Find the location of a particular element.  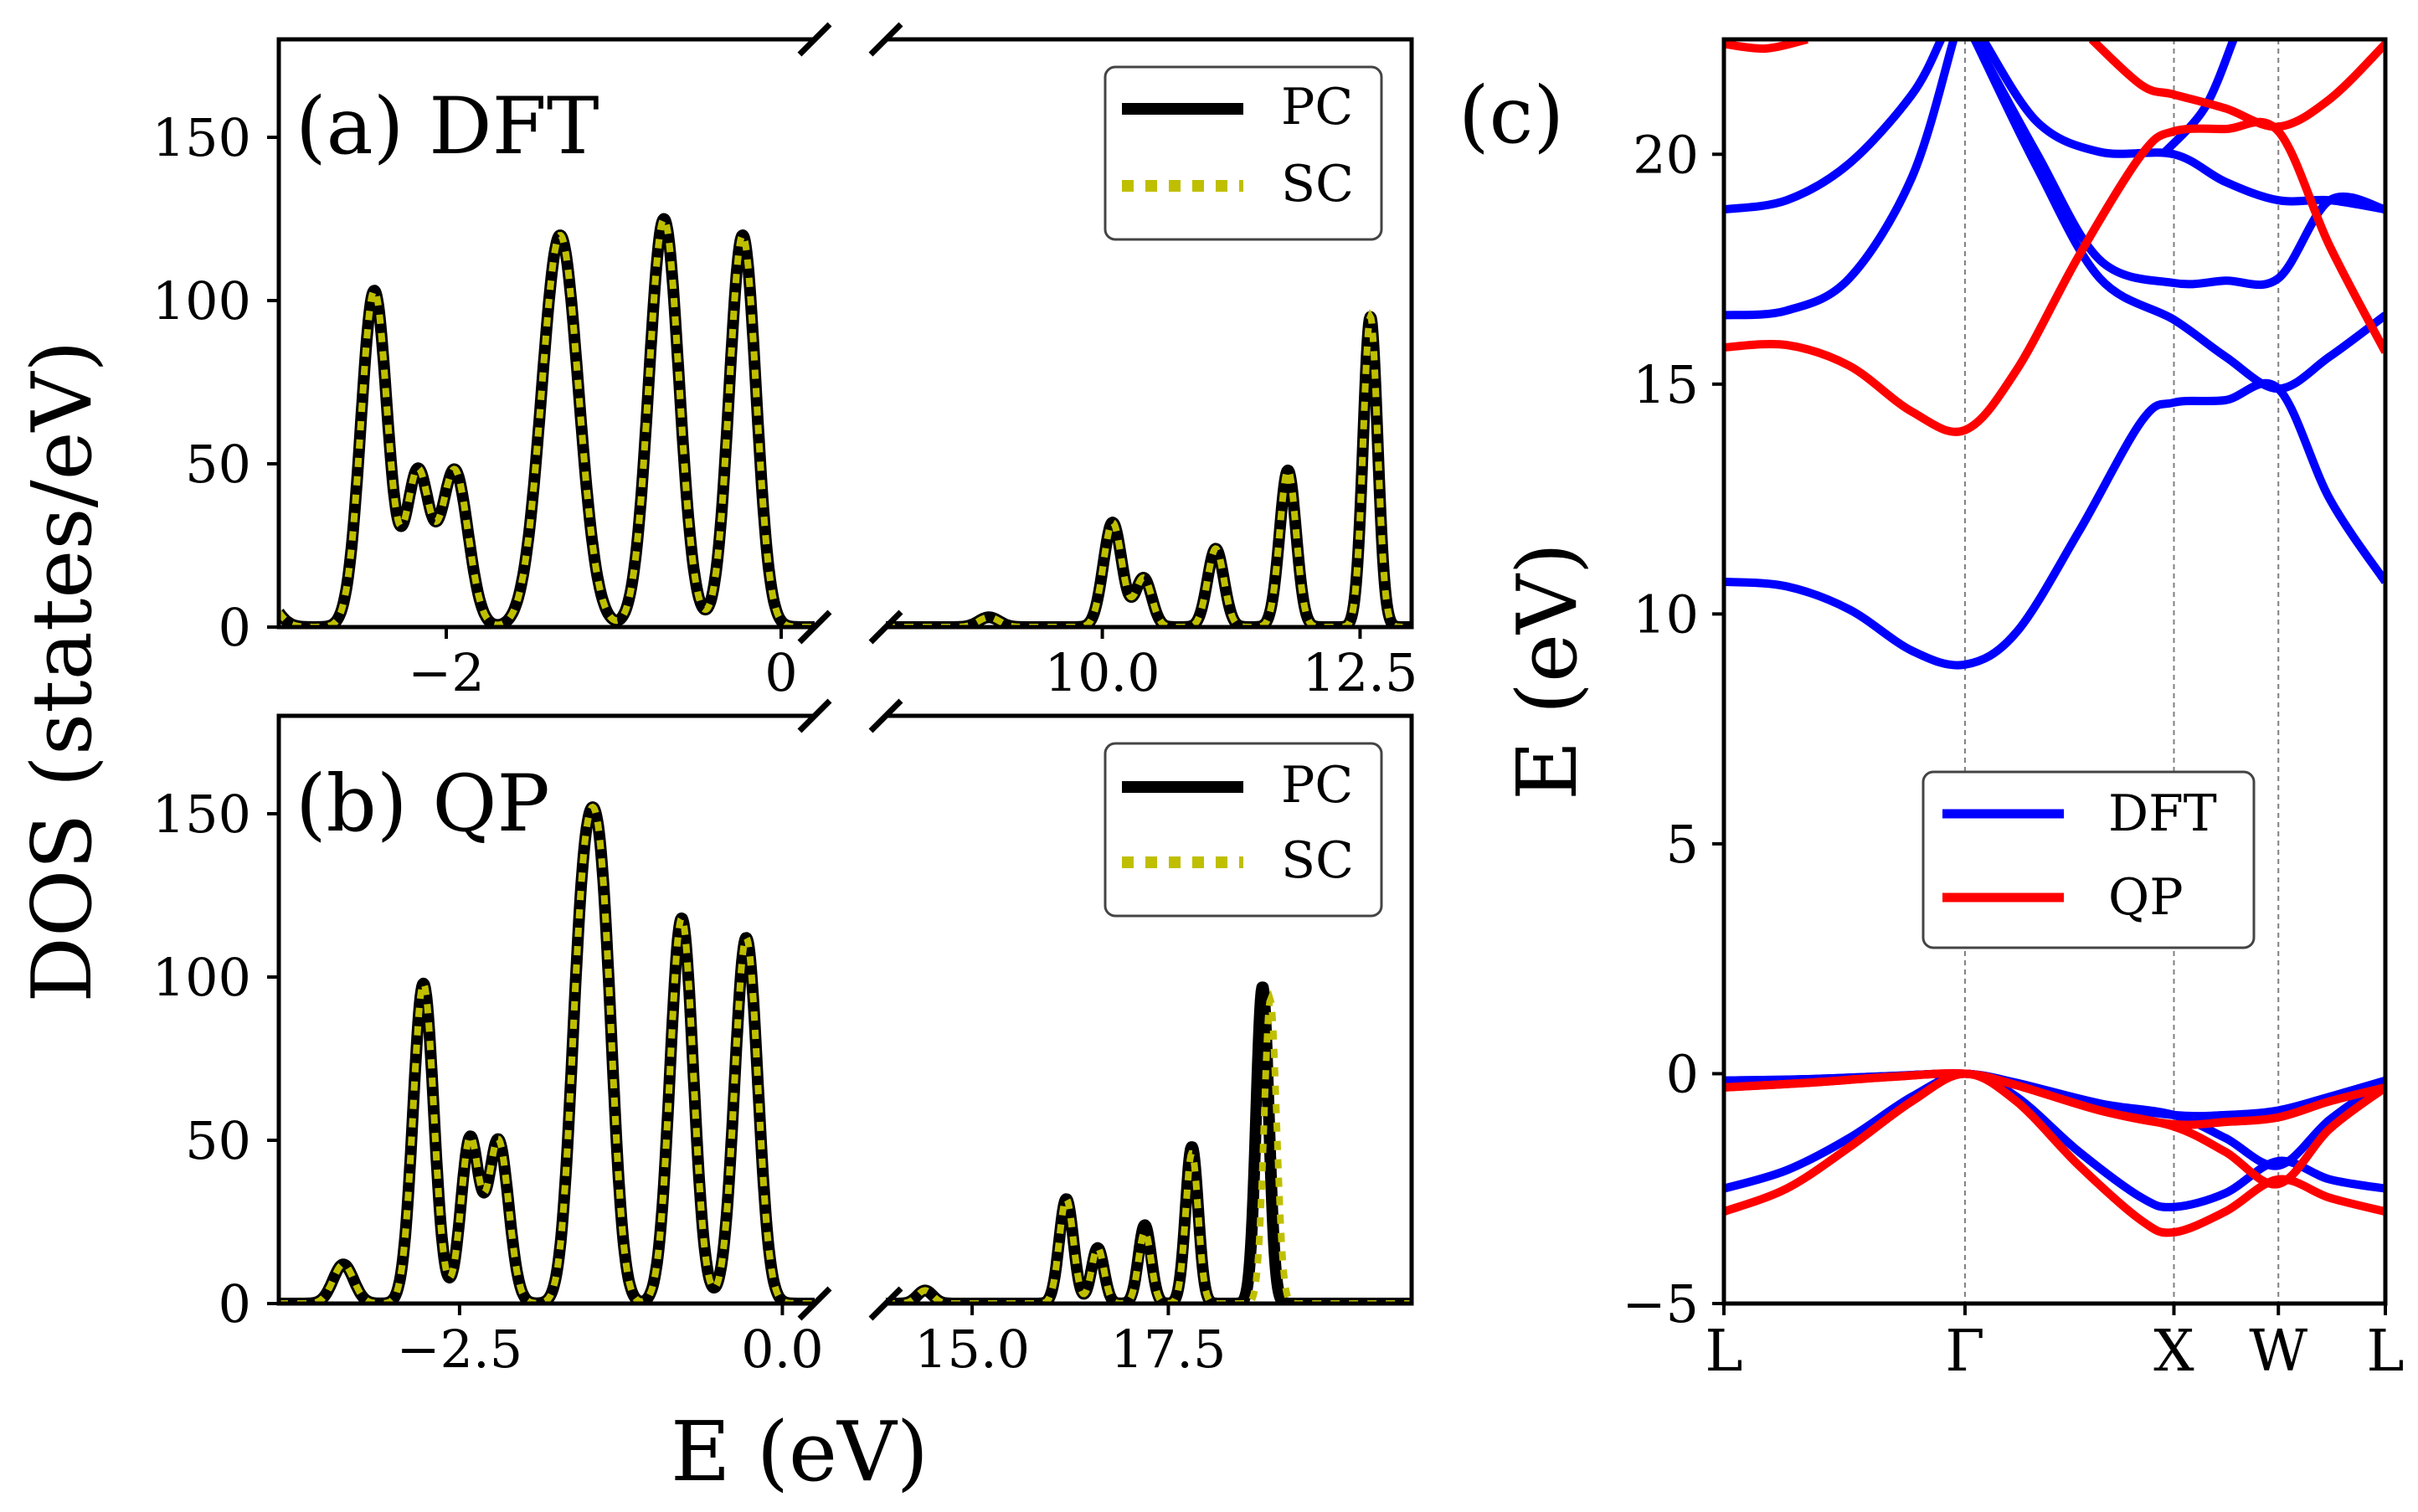

panel-c-ytick-label: −5 is located at coordinates (1661, 1304).